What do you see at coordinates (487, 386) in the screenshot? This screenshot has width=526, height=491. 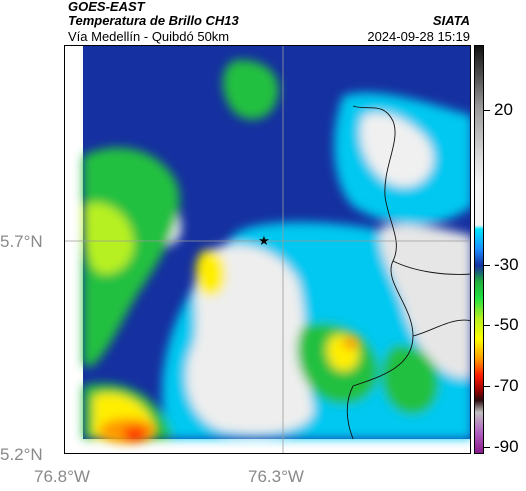 I see `colorbar-tick-minus70` at bounding box center [487, 386].